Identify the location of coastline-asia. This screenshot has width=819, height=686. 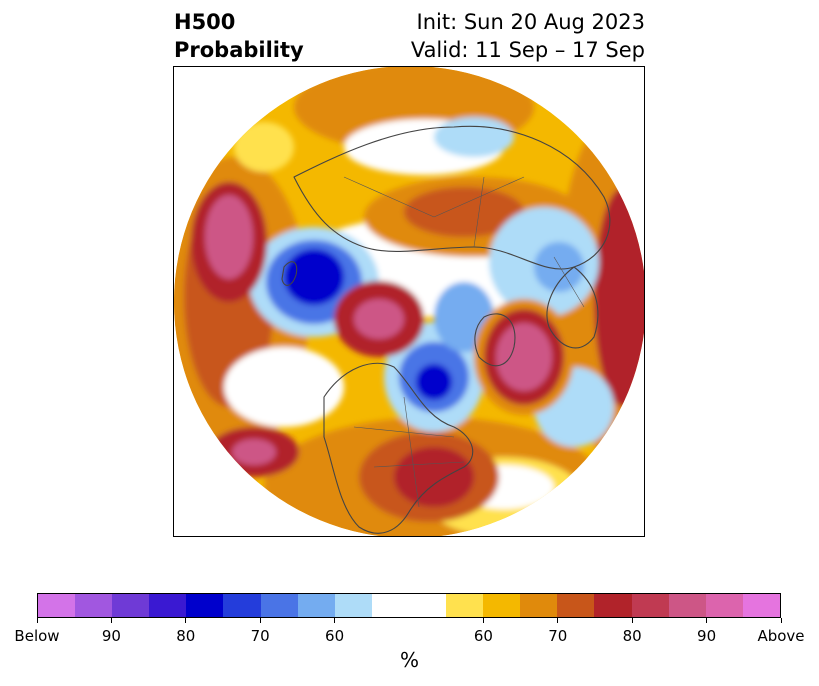
(452, 197).